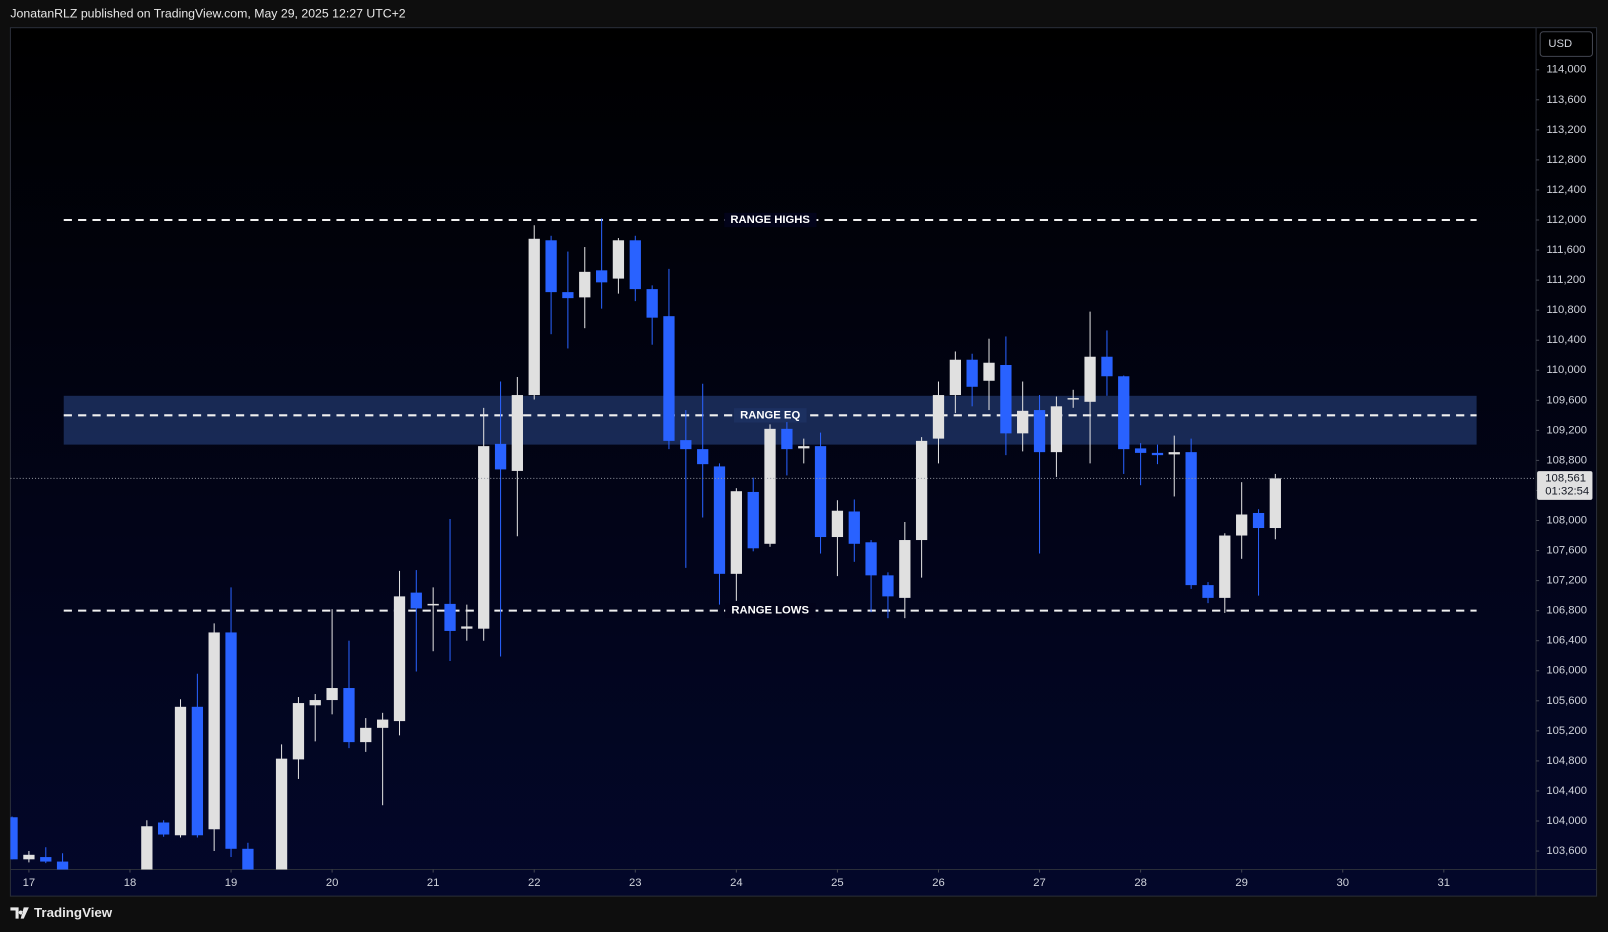 This screenshot has height=932, width=1608. I want to click on x-tick-label: 23, so click(635, 883).